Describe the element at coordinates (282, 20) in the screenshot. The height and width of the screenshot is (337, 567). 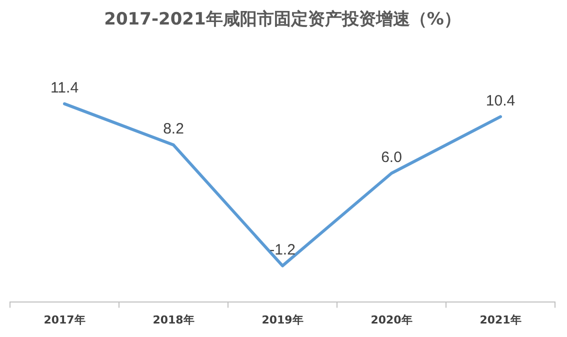
I see `chart-title: 2017-2021年咸阳市固定资产投资增速（%）` at that location.